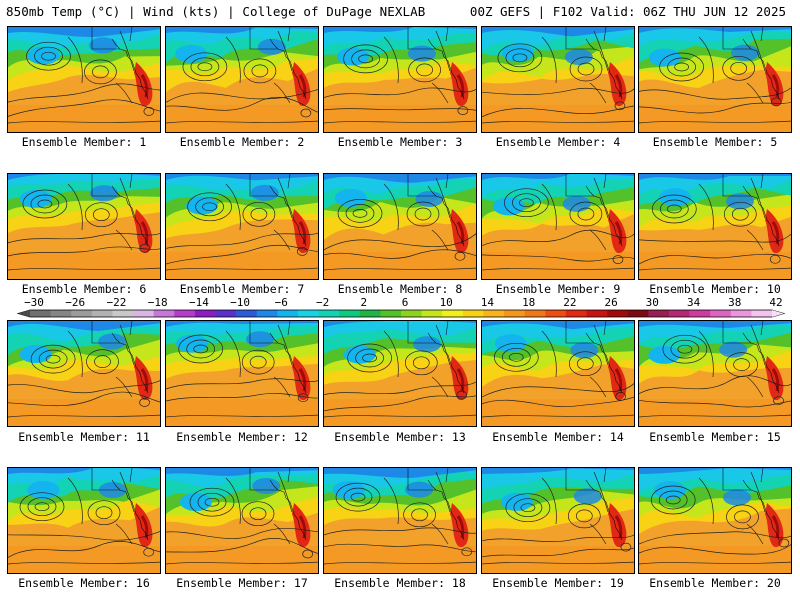 This screenshot has width=800, height=600. What do you see at coordinates (778, 313) in the screenshot?
I see `colorbar-right-arrow` at bounding box center [778, 313].